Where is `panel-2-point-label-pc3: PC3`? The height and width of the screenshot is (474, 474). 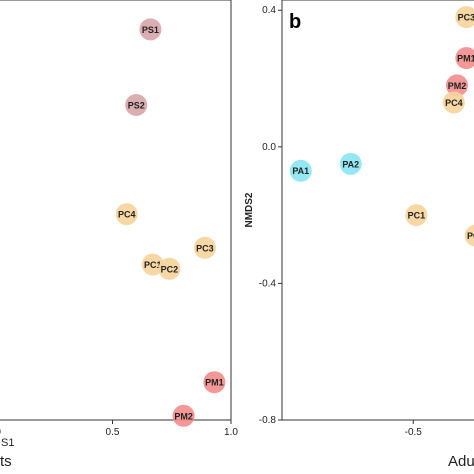 panel-2-point-label-pc3: PC3 is located at coordinates (466, 18).